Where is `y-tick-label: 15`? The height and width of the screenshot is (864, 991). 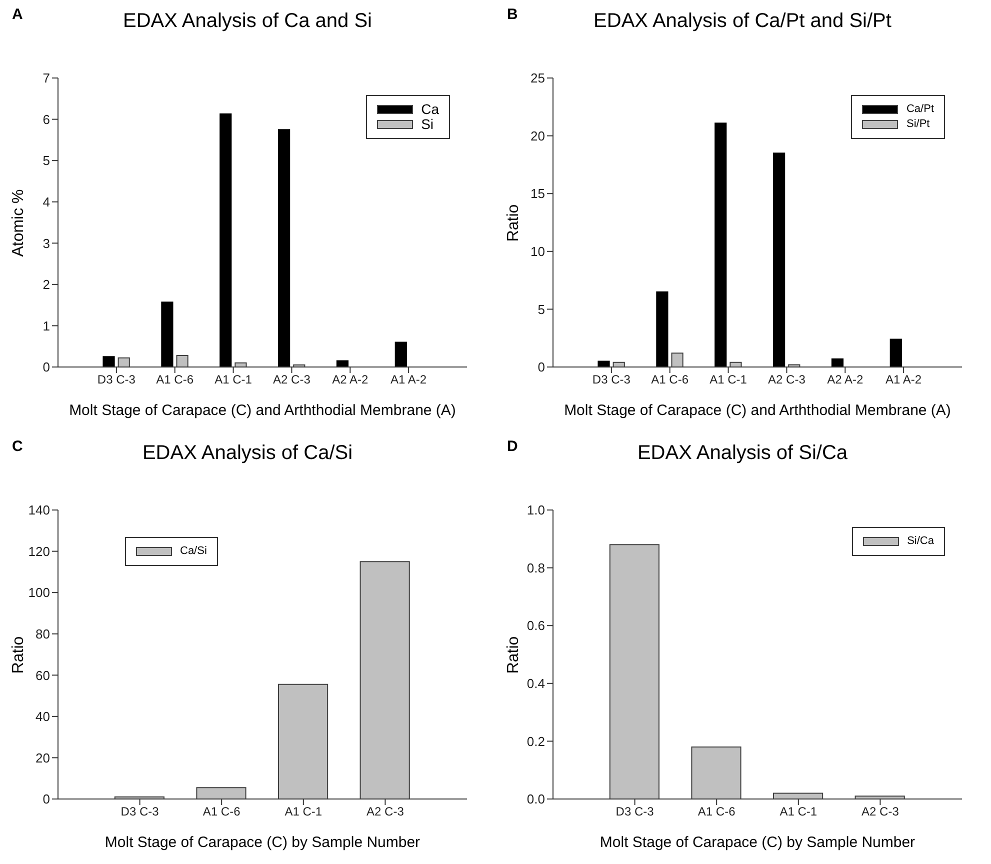 y-tick-label: 15 is located at coordinates (537, 194).